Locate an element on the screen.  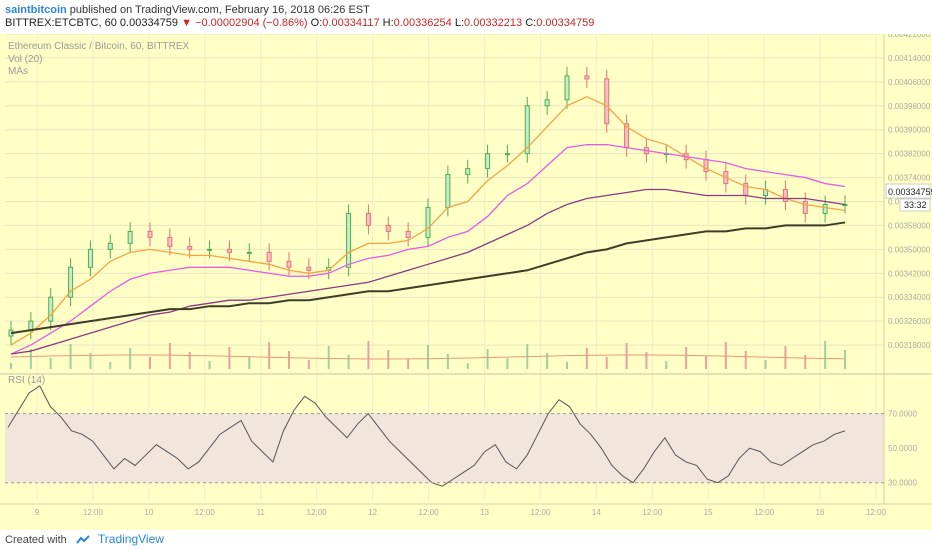
price-tick-label: 0.00390000 is located at coordinates (909, 130).